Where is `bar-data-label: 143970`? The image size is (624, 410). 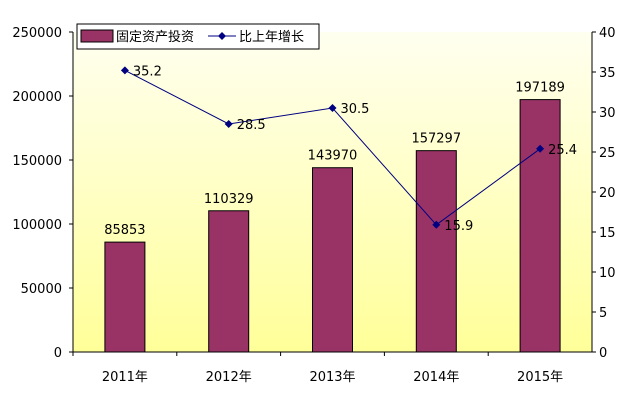 bar-data-label: 143970 is located at coordinates (333, 156).